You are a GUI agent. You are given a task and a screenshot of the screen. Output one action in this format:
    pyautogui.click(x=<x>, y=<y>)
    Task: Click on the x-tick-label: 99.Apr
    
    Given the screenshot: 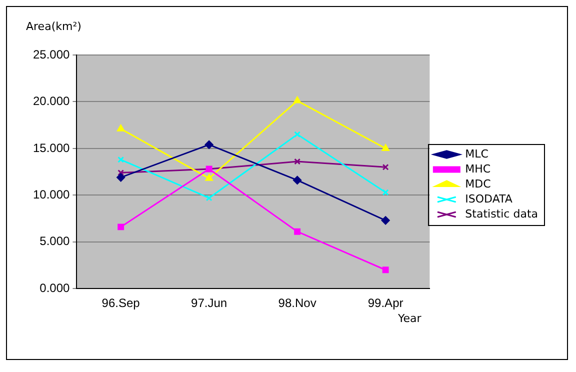 What is the action you would take?
    pyautogui.click(x=386, y=303)
    